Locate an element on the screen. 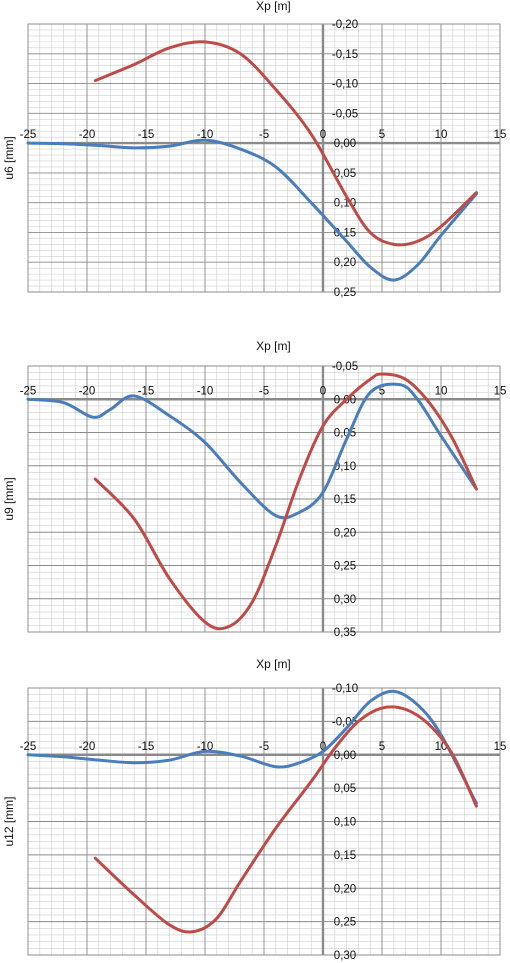  y-axis-title: u12 [mm] is located at coordinates (9, 821).